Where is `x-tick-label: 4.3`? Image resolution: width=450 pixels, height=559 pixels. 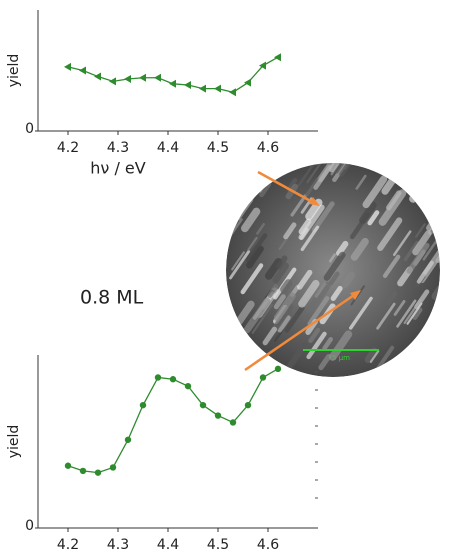
x-tick-label: 4.3 is located at coordinates (118, 148).